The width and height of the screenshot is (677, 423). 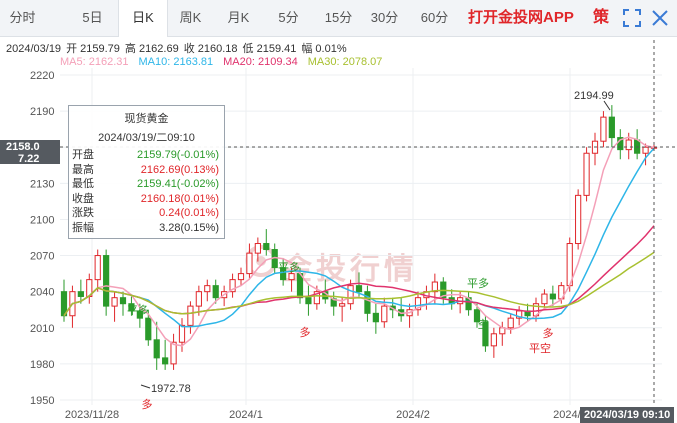 I want to click on period-tab-bar: 分时 5日 日K 周K 月K 5分 15分 30分 60分, so click(x=338, y=18).